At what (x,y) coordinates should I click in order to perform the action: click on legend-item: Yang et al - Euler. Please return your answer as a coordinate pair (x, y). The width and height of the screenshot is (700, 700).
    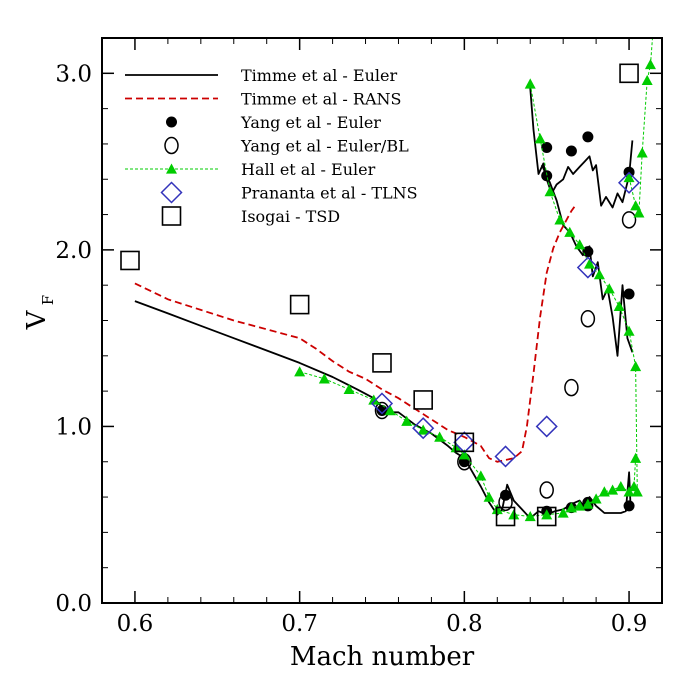
    Looking at the image, I should click on (273, 122).